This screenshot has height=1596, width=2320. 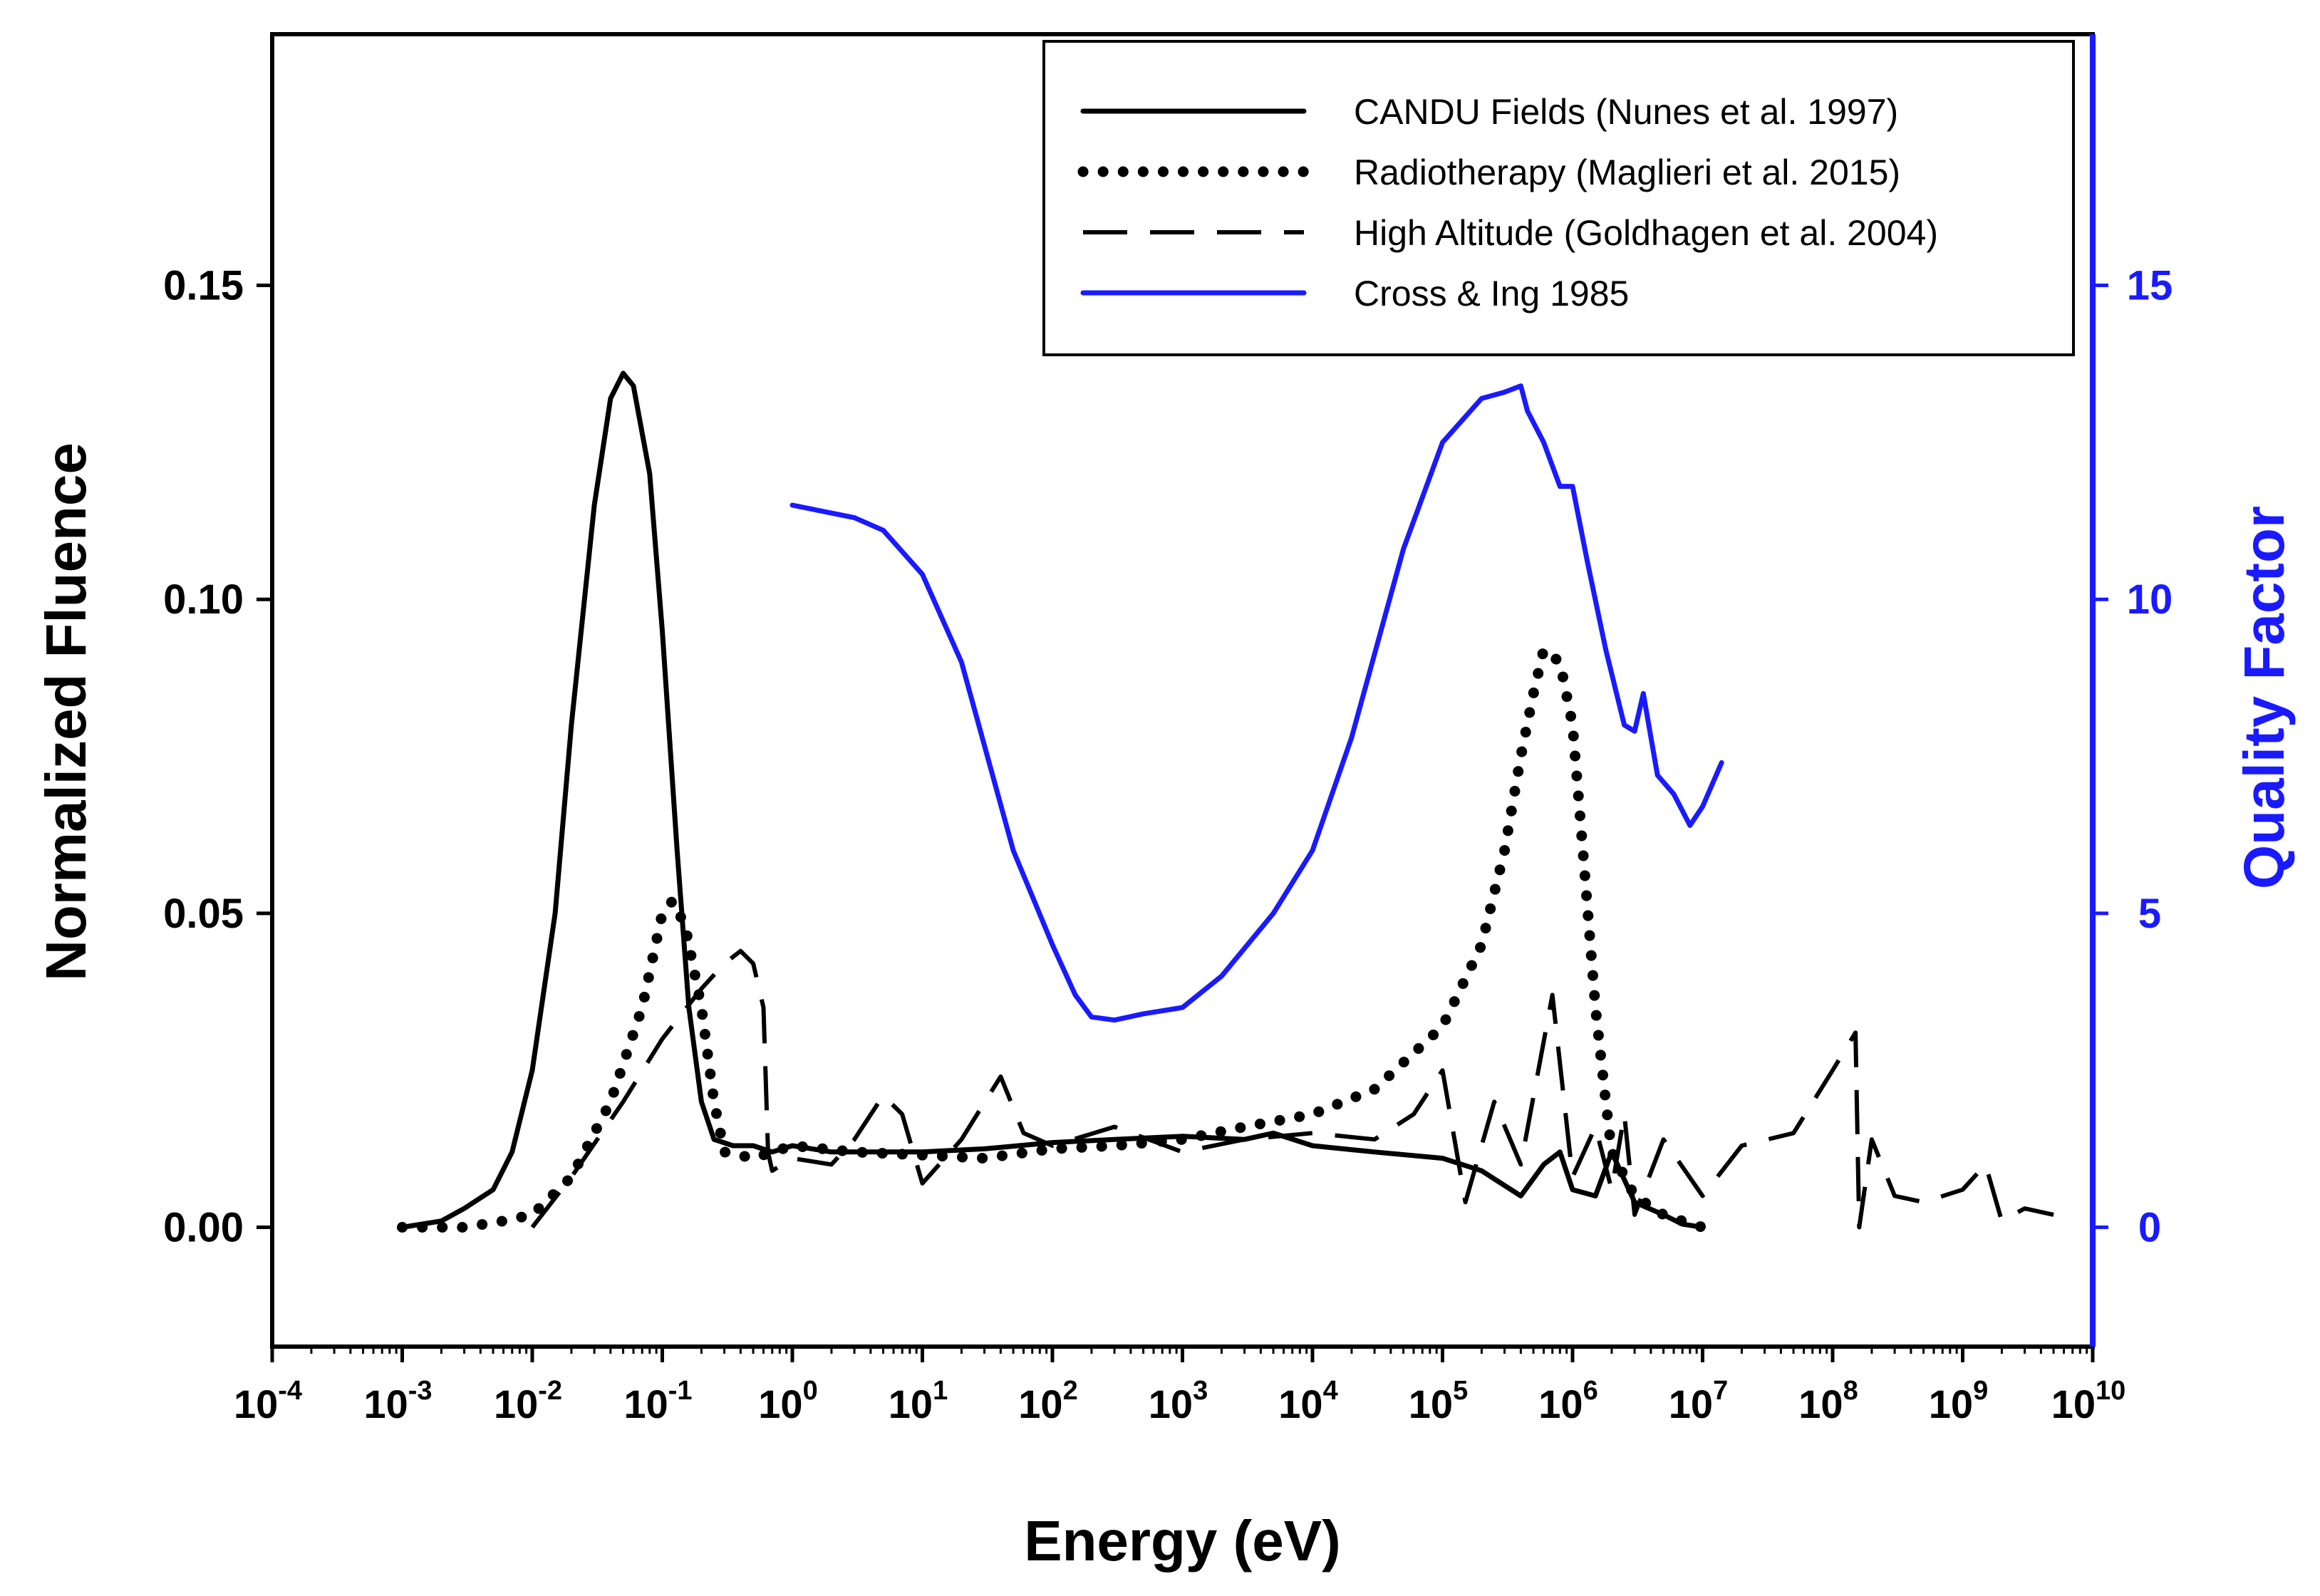 What do you see at coordinates (1646, 233) in the screenshot?
I see `legend-label-3: High Altitude (Goldhagen et al. 2004)` at bounding box center [1646, 233].